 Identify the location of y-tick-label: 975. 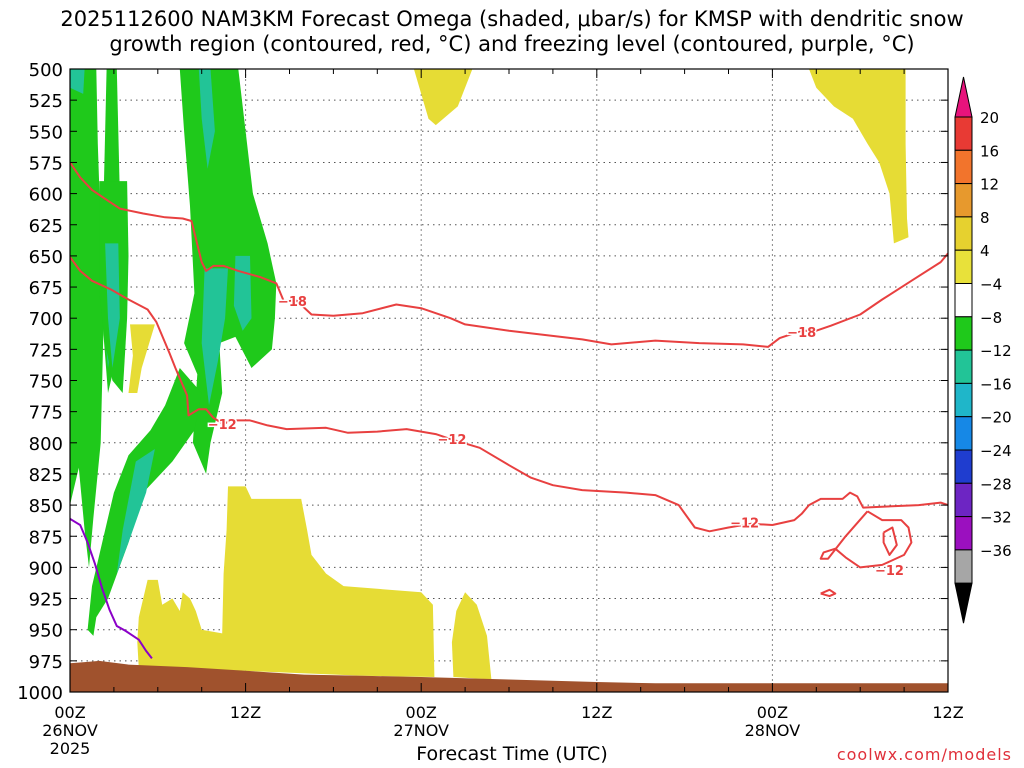
(46, 662).